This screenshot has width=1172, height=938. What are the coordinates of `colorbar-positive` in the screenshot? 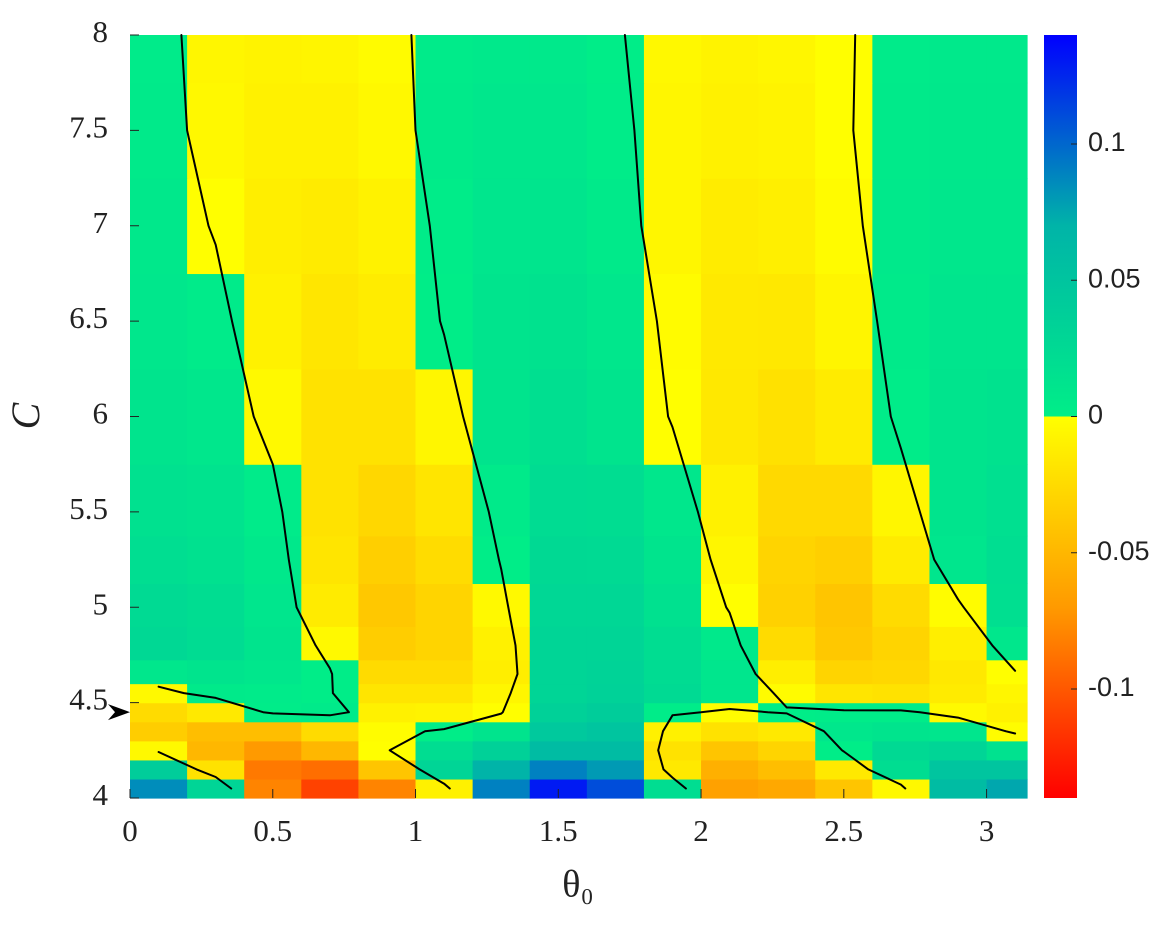 It's located at (1060, 226).